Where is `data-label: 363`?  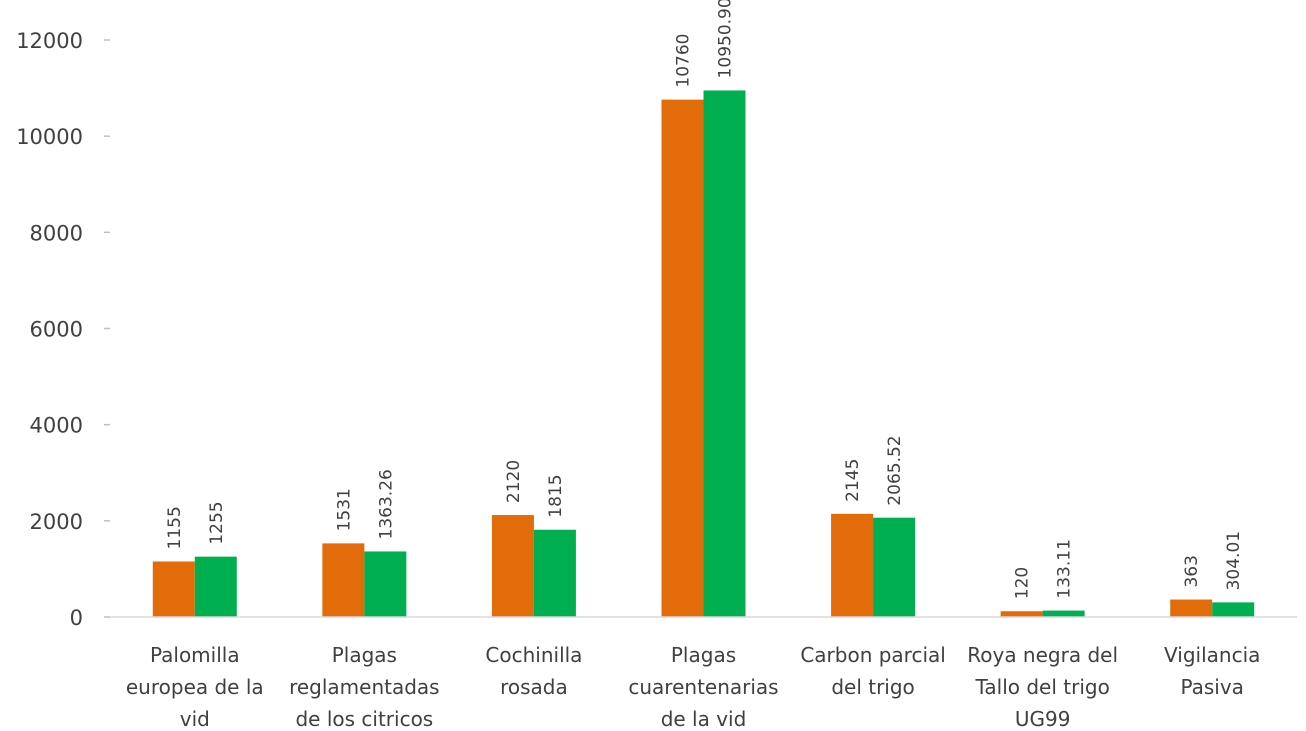 data-label: 363 is located at coordinates (1192, 571).